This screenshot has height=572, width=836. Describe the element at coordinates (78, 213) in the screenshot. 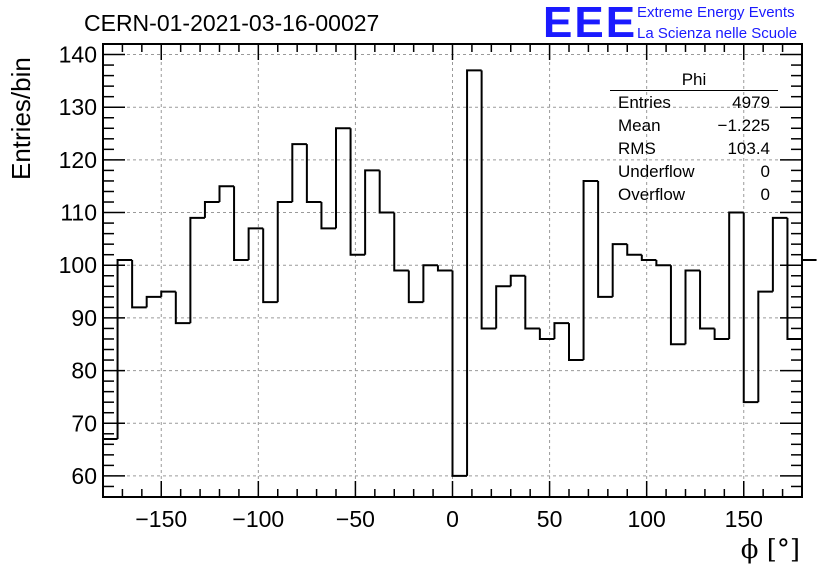

I see `y-tick-label: 110` at that location.